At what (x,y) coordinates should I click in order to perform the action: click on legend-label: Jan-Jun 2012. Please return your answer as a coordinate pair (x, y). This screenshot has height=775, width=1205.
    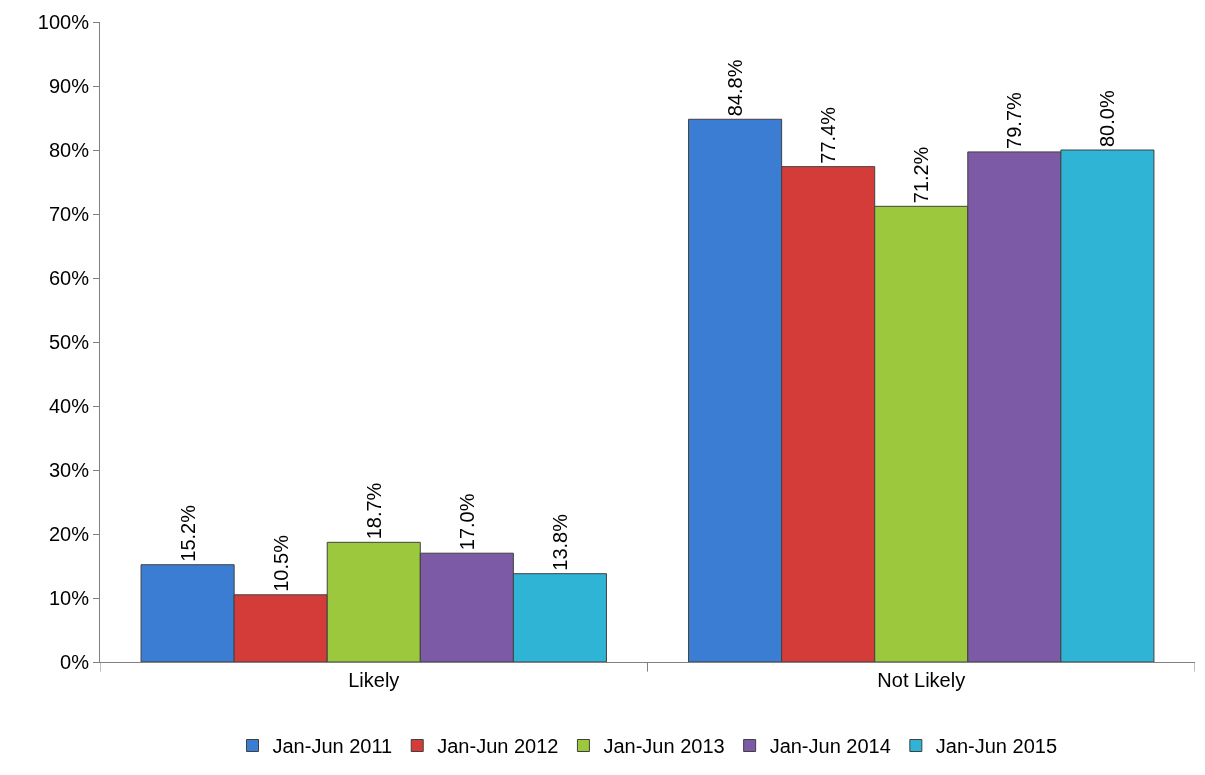
    Looking at the image, I should click on (498, 746).